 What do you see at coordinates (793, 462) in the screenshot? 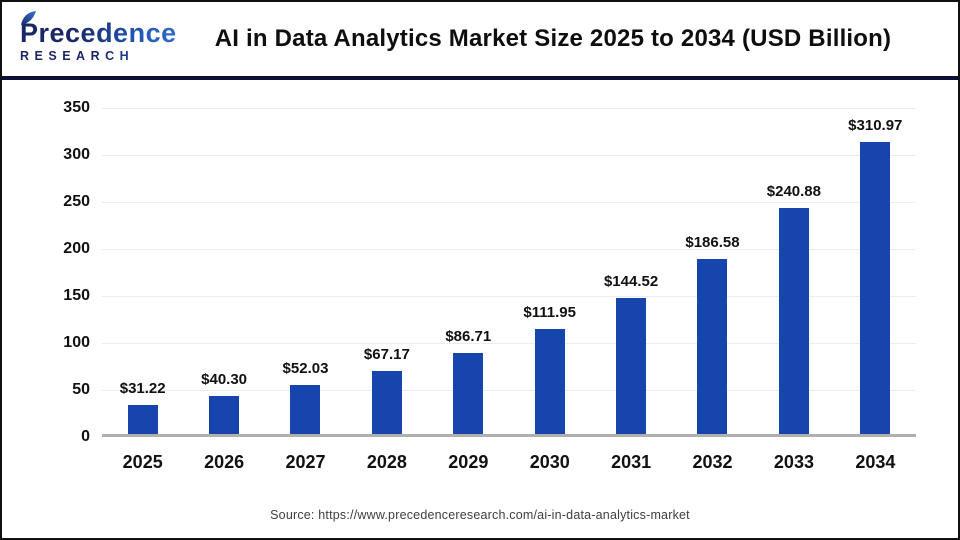
I see `x-tick-label-2033: 2033` at bounding box center [793, 462].